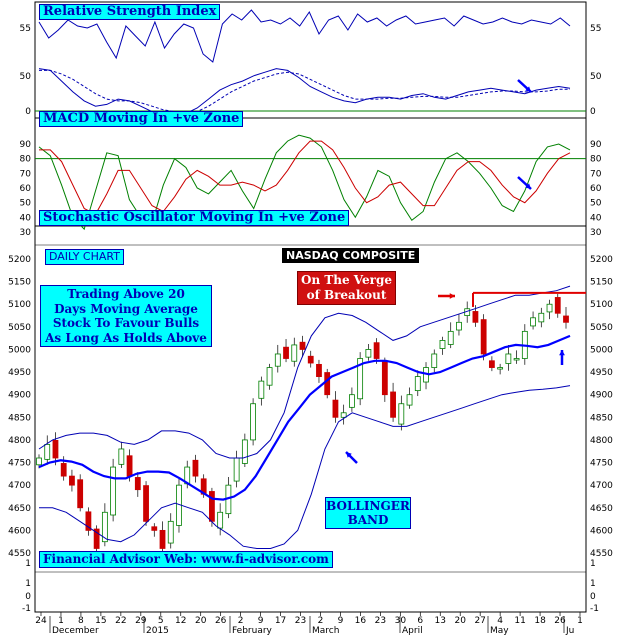 This screenshot has height=635, width=623. Describe the element at coordinates (601, 350) in the screenshot. I see `y-tick-label-right: 5000` at that location.